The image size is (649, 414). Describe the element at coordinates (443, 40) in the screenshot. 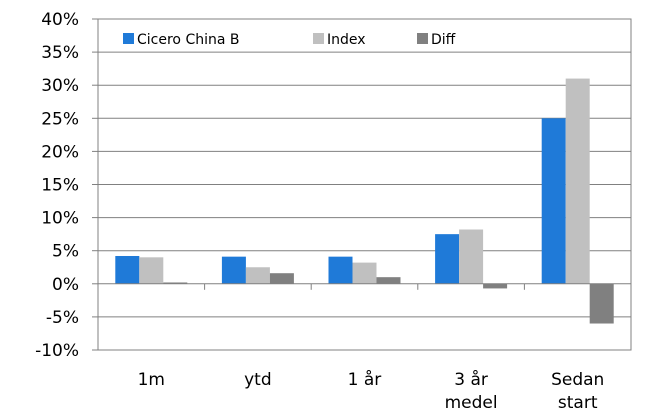

I see `legend-label: Diff` at that location.